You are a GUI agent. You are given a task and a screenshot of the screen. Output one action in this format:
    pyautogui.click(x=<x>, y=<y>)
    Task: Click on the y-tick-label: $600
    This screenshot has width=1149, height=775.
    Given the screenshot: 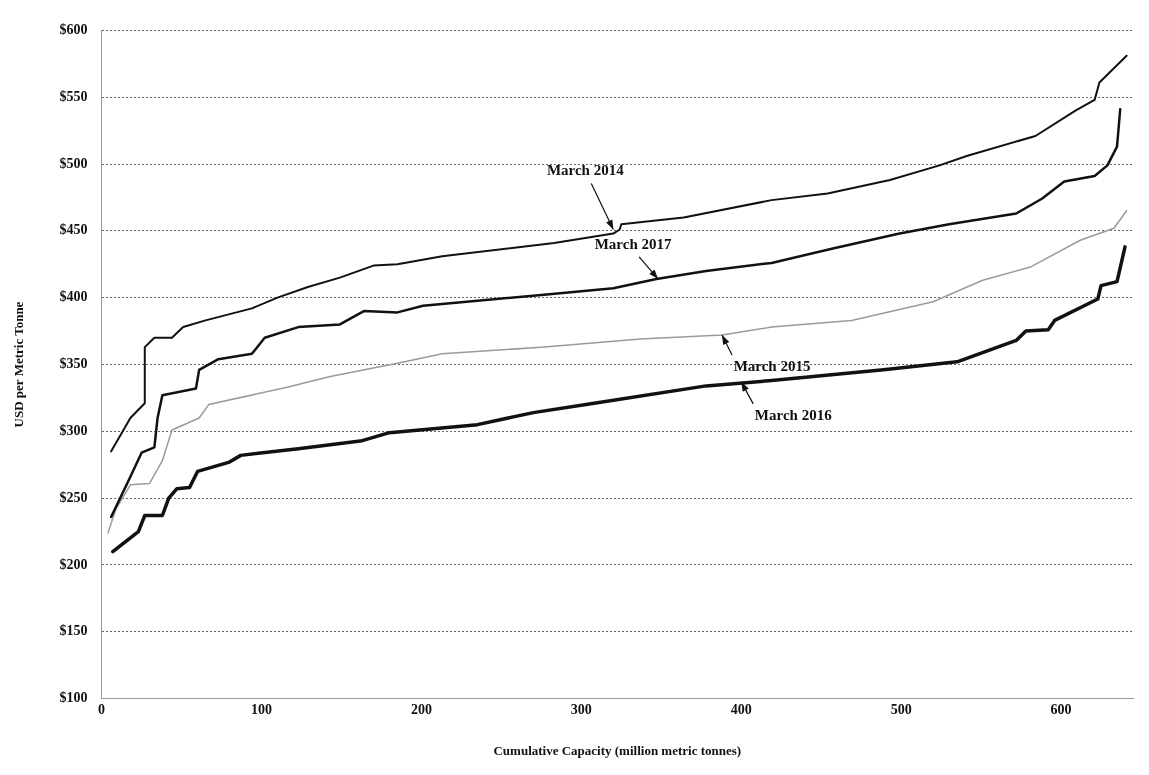 What is the action you would take?
    pyautogui.click(x=73, y=30)
    